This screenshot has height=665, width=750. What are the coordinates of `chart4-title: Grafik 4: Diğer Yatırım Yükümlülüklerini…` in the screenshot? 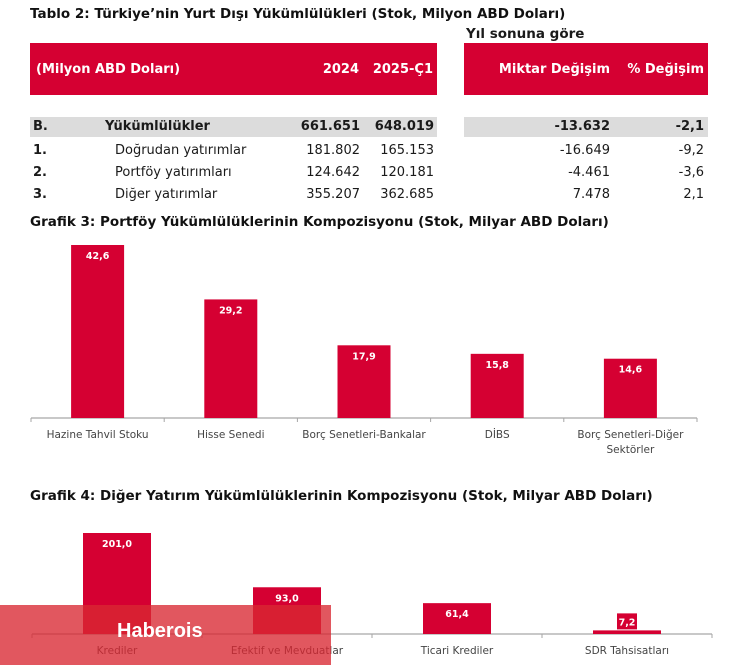 It's located at (341, 496).